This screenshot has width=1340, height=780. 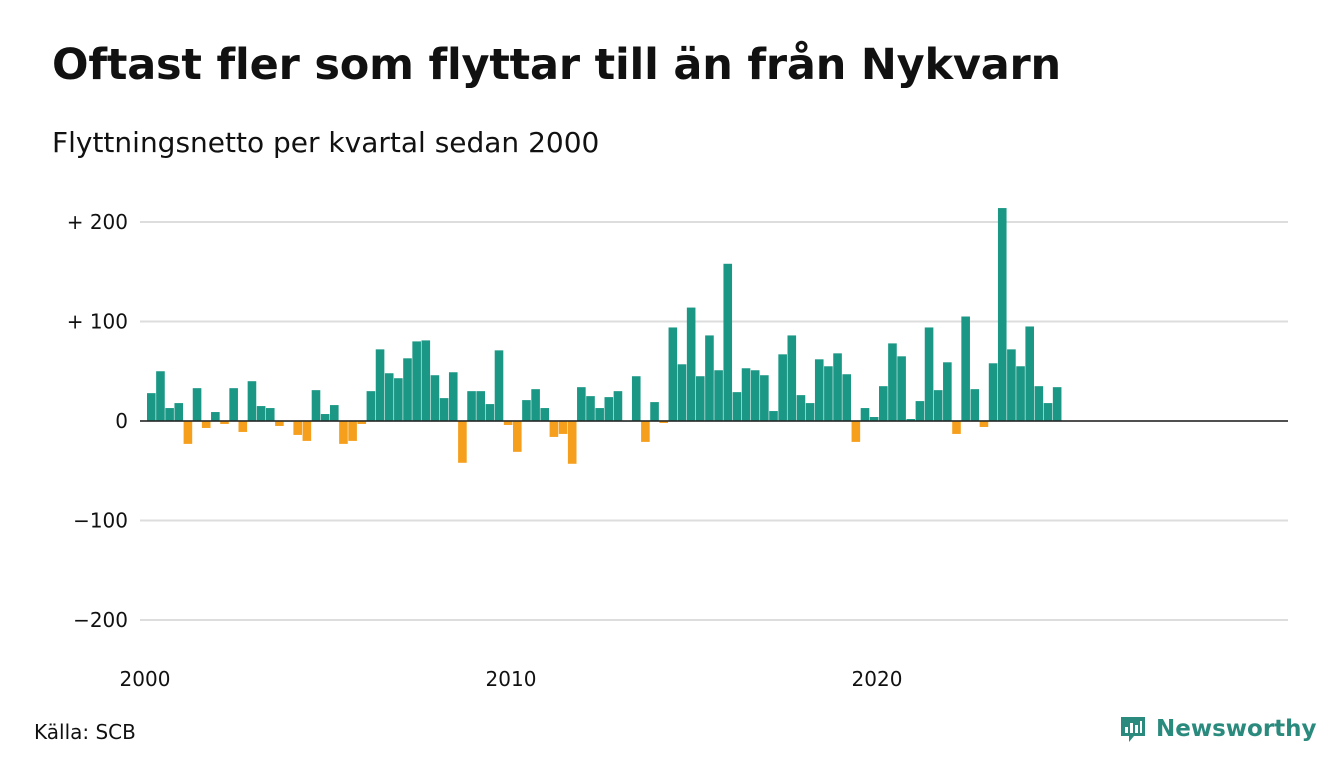 I want to click on y-tick-label: 0, so click(x=121, y=421).